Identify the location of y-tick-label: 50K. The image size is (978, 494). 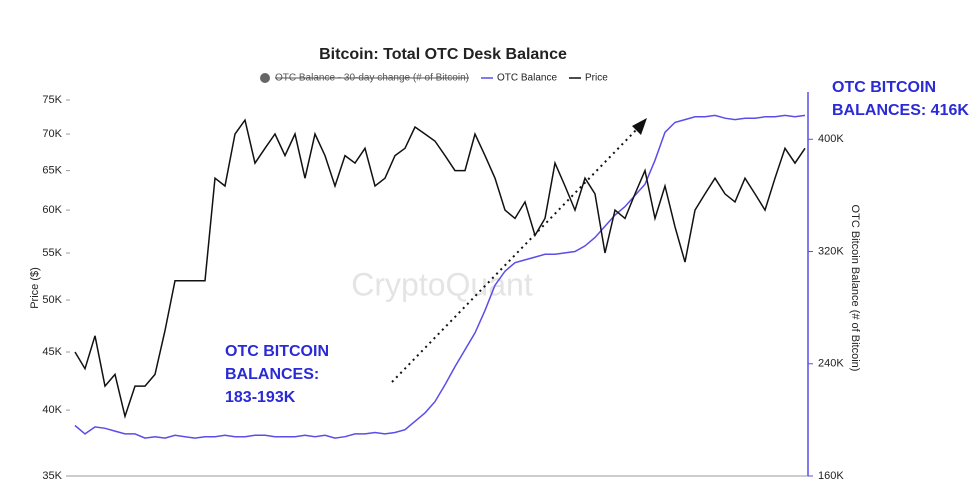
(52, 300).